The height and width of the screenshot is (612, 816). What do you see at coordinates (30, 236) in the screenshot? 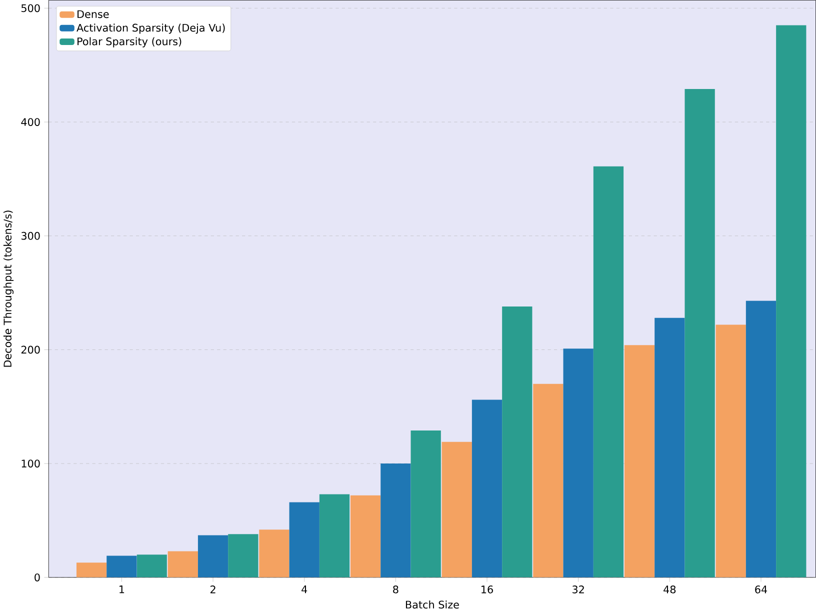
I see `y-tick-label: 300` at bounding box center [30, 236].